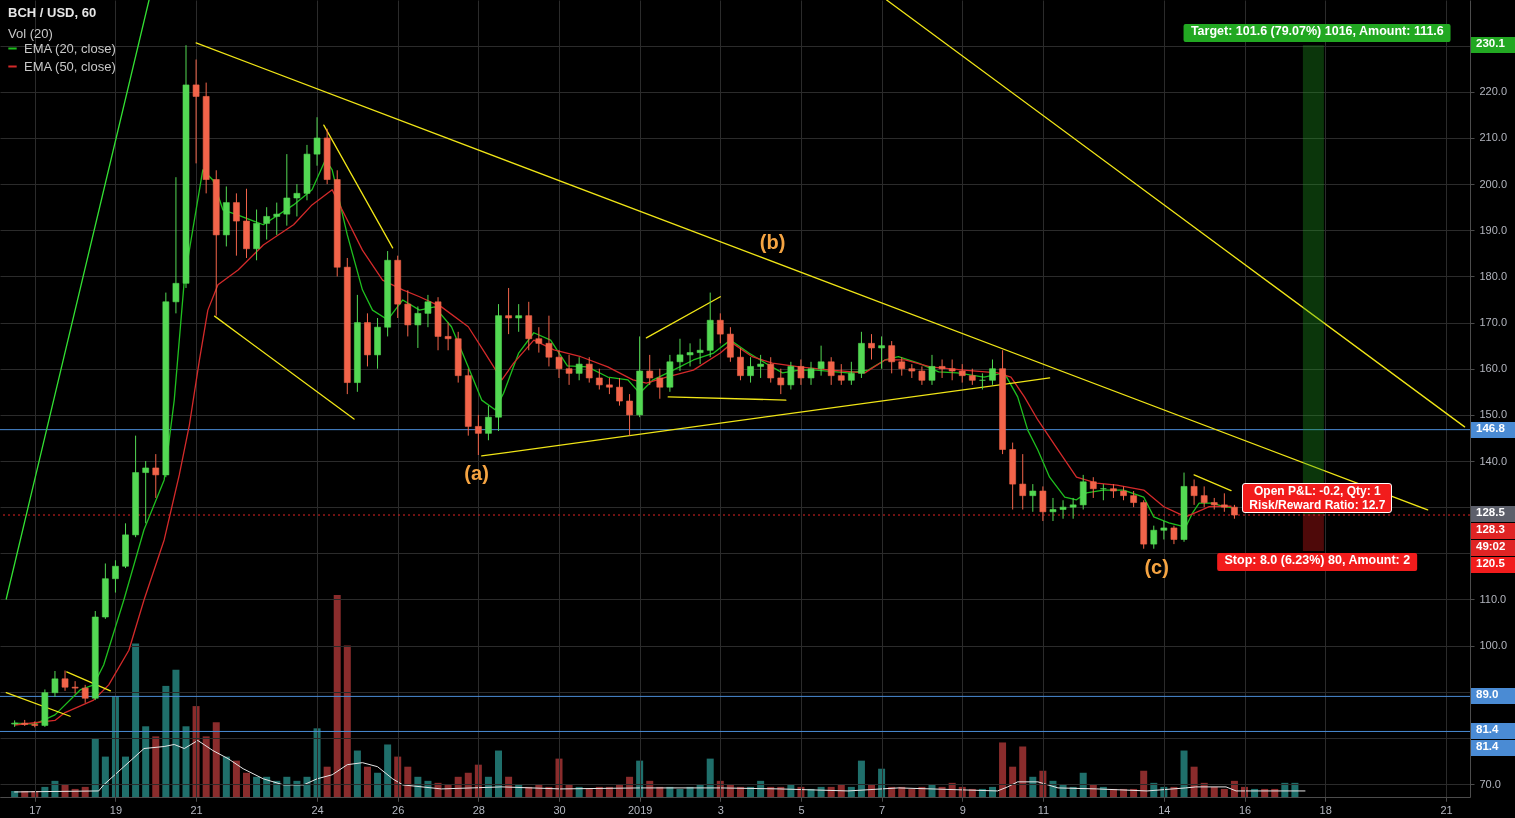  What do you see at coordinates (1493, 183) in the screenshot?
I see `y-tick-label: 200.0` at bounding box center [1493, 183].